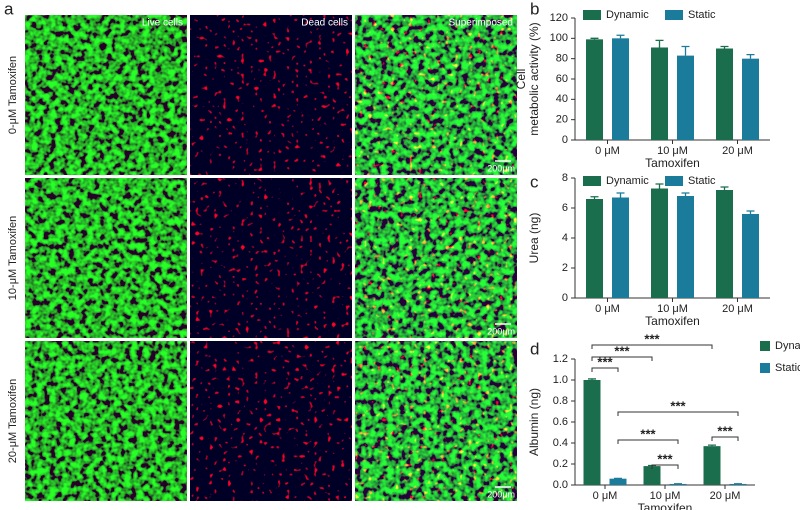 The height and width of the screenshot is (510, 800). What do you see at coordinates (562, 79) in the screenshot?
I see `y-tick-label: 60` at bounding box center [562, 79].